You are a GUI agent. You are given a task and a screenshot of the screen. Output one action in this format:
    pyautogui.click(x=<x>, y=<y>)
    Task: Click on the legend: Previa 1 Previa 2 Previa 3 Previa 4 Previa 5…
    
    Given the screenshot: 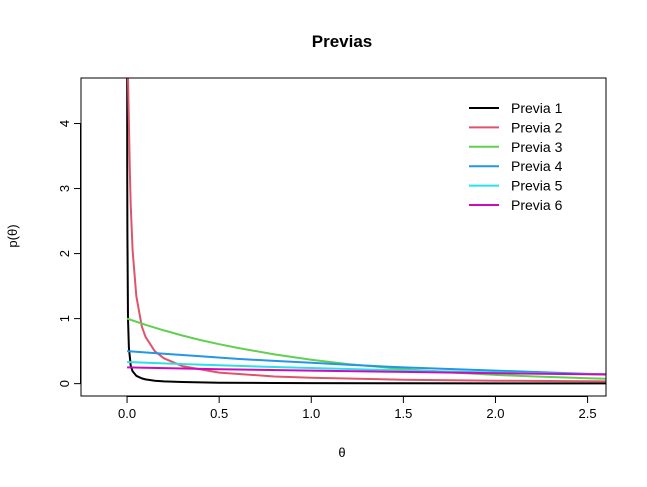 What is the action you would take?
    pyautogui.click(x=516, y=156)
    